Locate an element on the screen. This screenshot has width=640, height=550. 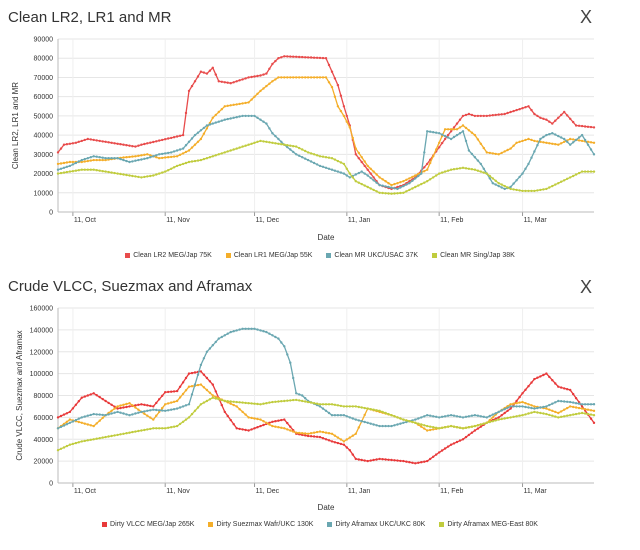
y-tick-label: 140000 is located at coordinates (41, 330).